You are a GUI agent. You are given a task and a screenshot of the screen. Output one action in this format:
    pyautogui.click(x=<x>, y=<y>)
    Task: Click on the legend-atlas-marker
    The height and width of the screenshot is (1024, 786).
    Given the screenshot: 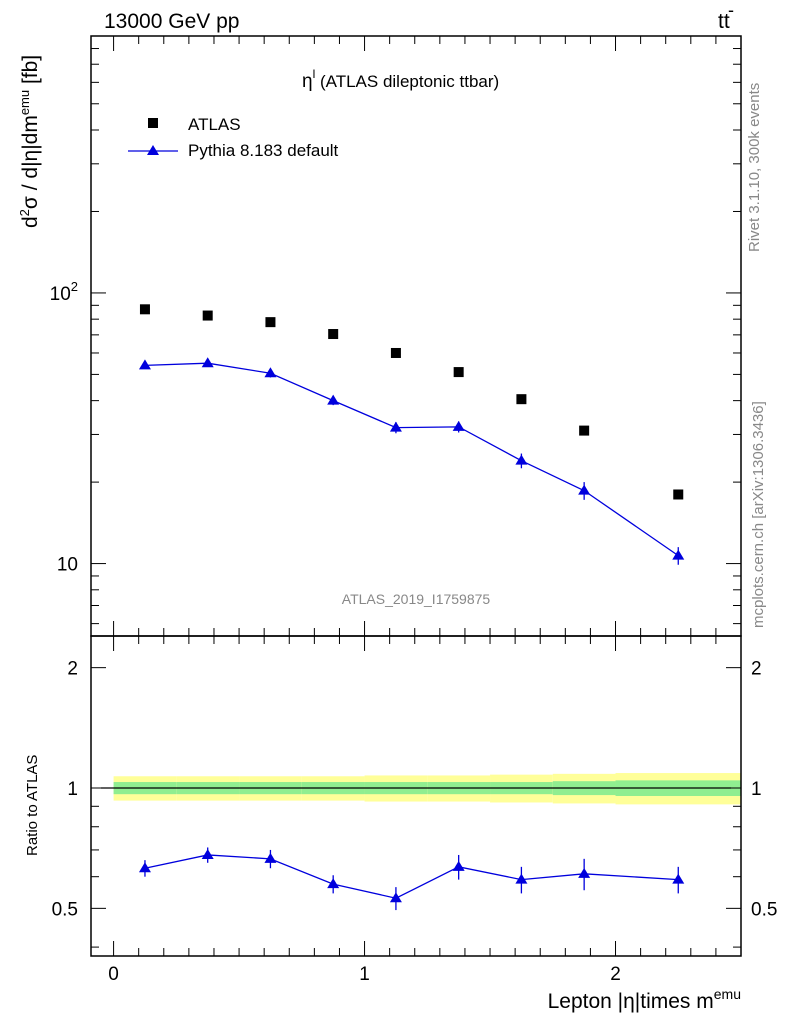 What is the action you would take?
    pyautogui.click(x=153, y=123)
    